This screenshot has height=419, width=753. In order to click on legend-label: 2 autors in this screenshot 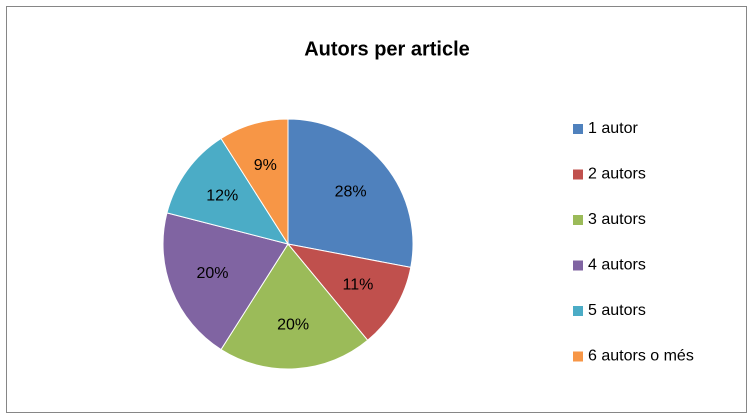, I will do `click(617, 174)`.